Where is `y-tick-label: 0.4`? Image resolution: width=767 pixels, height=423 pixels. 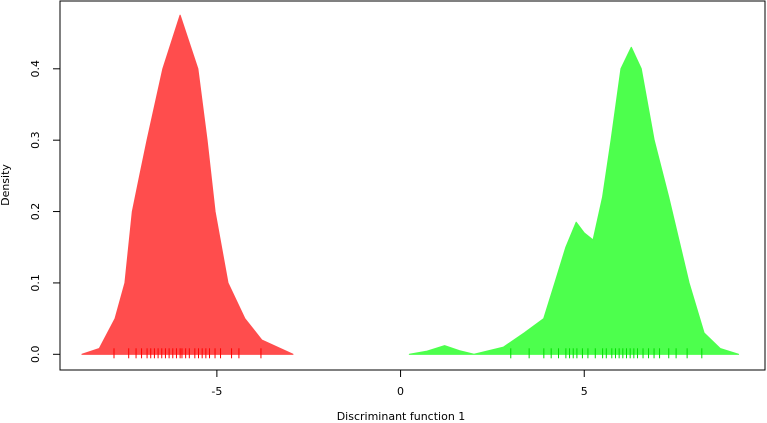
y-tick-label: 0.4 is located at coordinates (35, 69).